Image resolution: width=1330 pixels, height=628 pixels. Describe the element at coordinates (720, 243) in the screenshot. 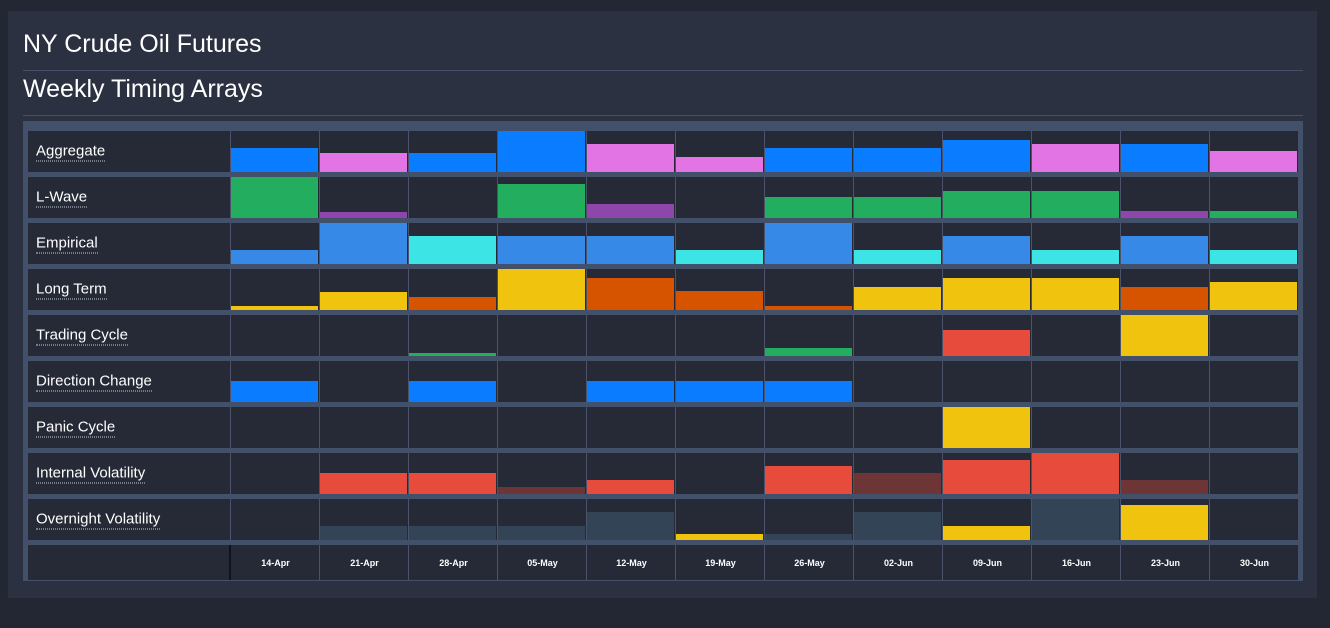

I see `cell-empirical-19-may` at that location.